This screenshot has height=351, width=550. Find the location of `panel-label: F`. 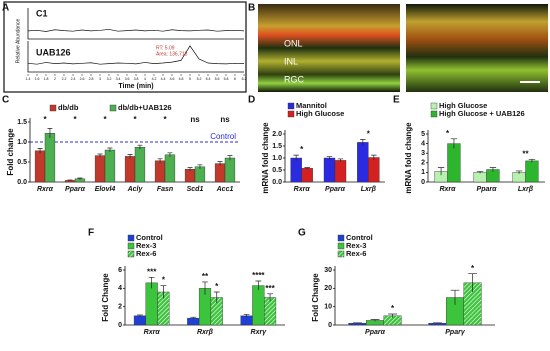

panel-label: F is located at coordinates (91, 233).